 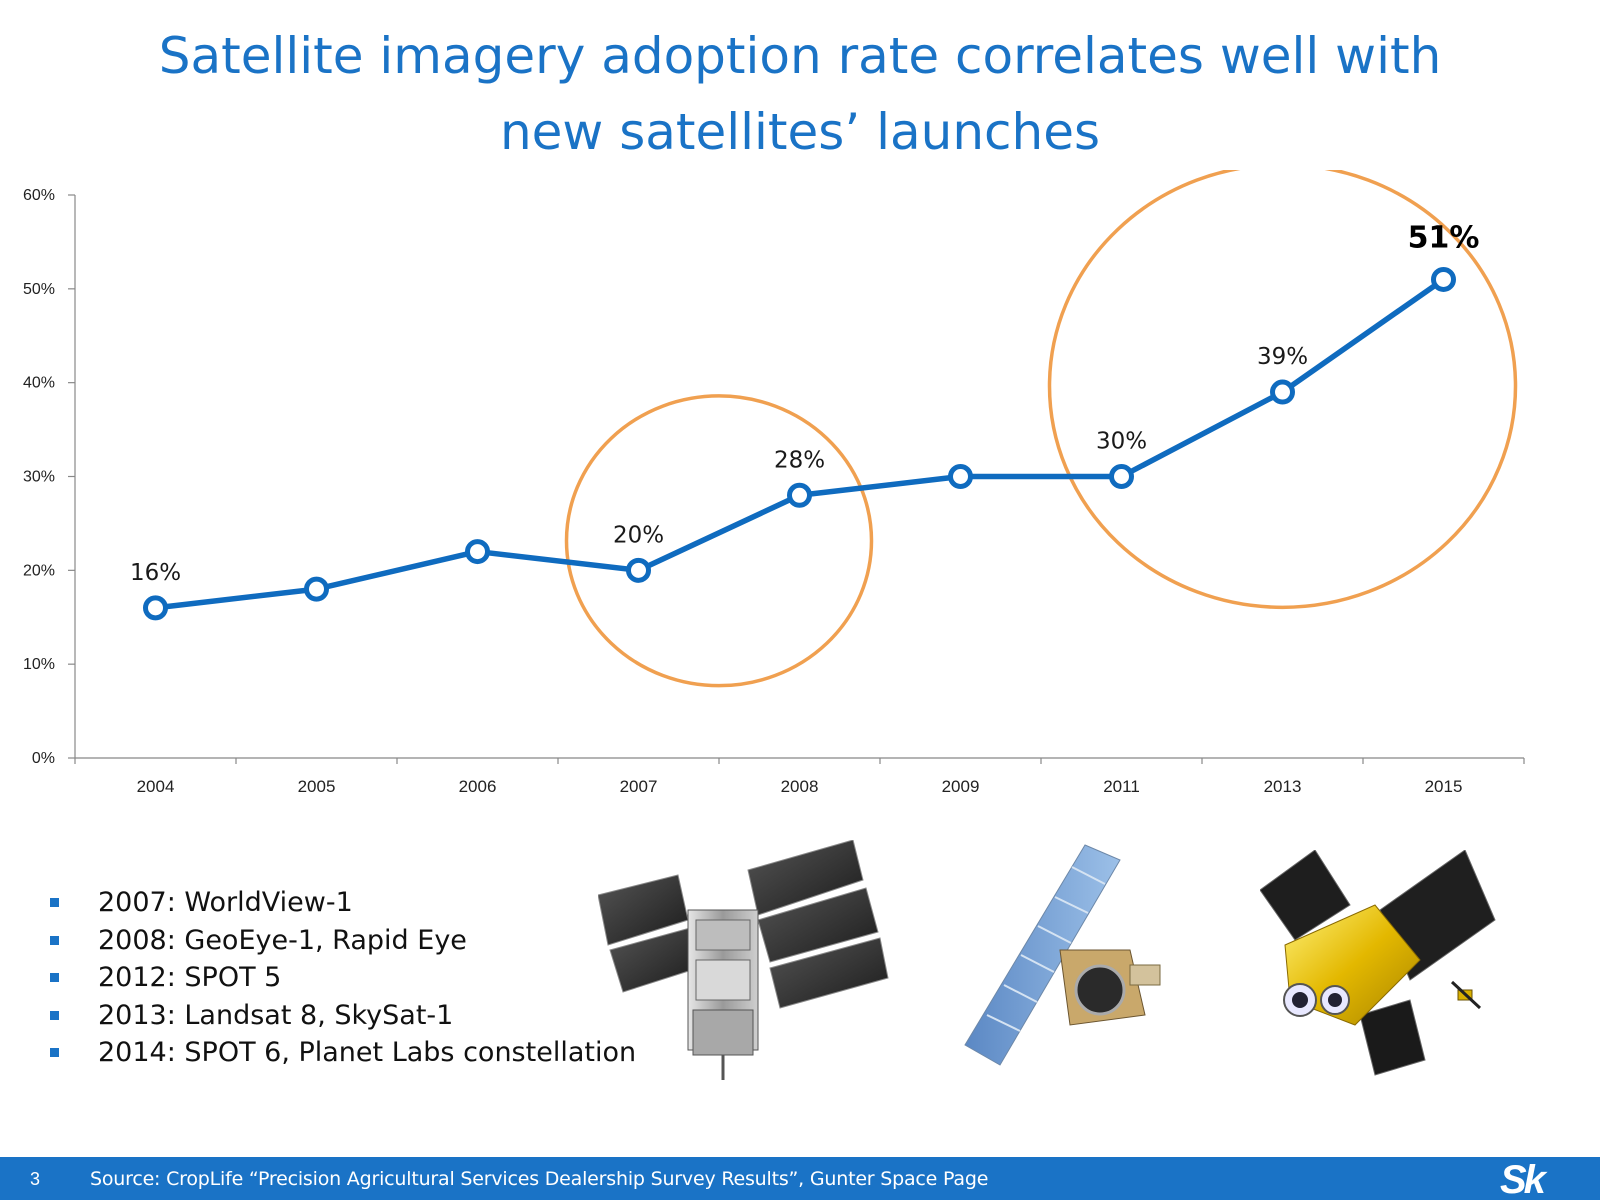 I want to click on y-tick-label: 50%, so click(x=39, y=289).